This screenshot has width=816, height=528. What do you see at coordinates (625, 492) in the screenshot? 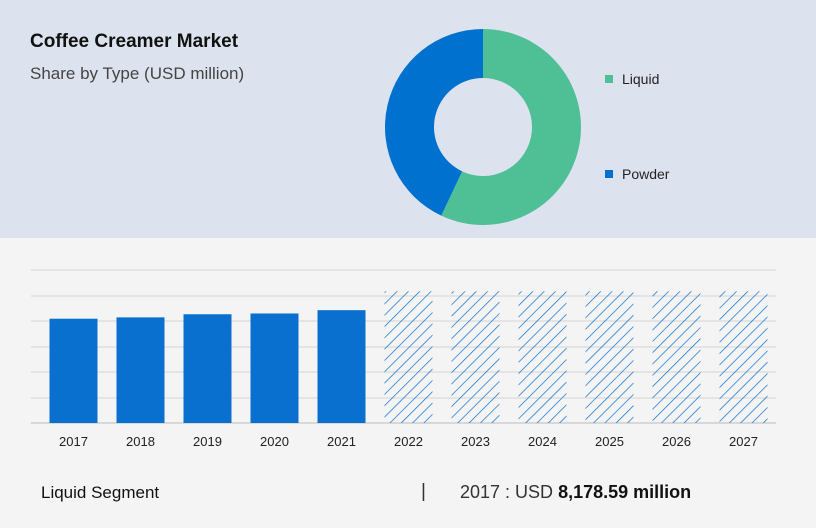
I see `segment-amount: 8,178.59 million` at bounding box center [625, 492].